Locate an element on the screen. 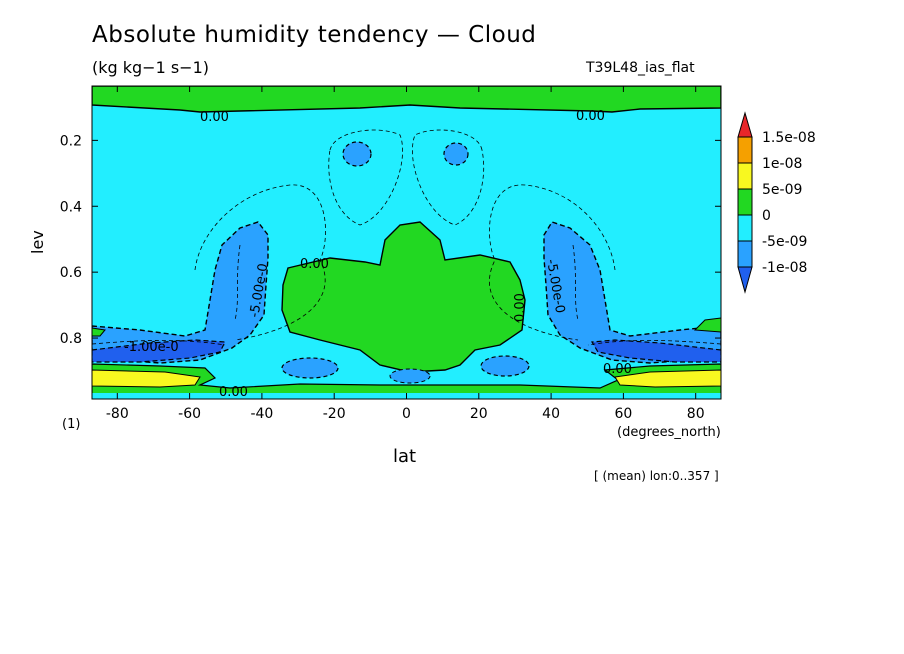 The width and height of the screenshot is (904, 654). colorbar-label: 0 is located at coordinates (766, 216).